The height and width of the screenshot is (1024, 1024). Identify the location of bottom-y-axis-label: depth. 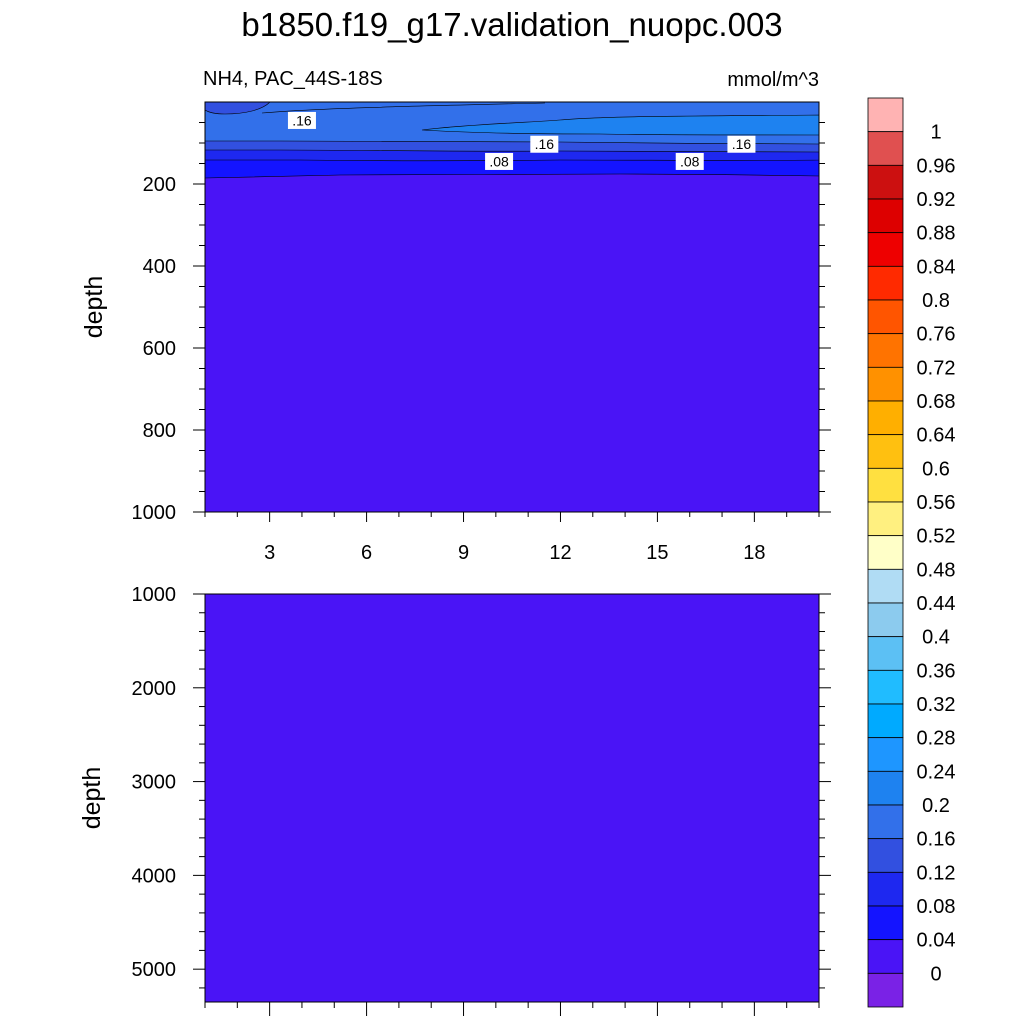
(92, 798).